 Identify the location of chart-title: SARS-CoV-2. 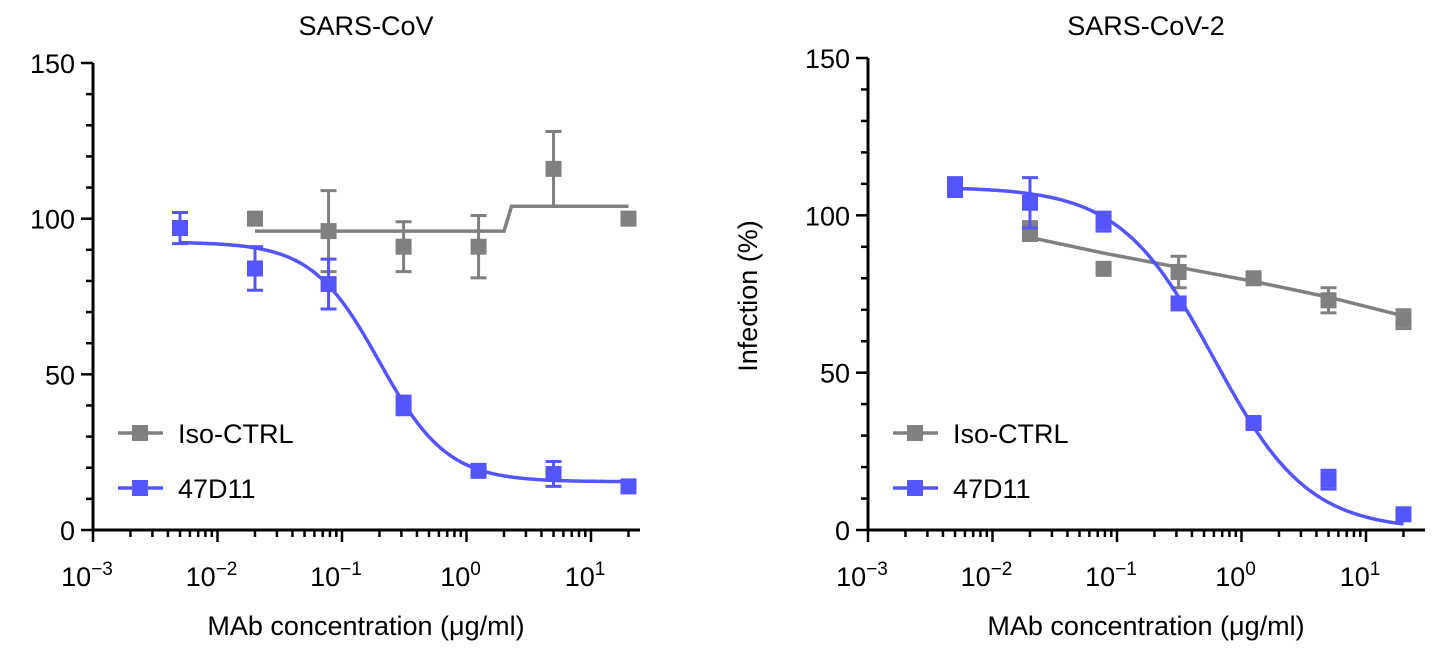
(1146, 26).